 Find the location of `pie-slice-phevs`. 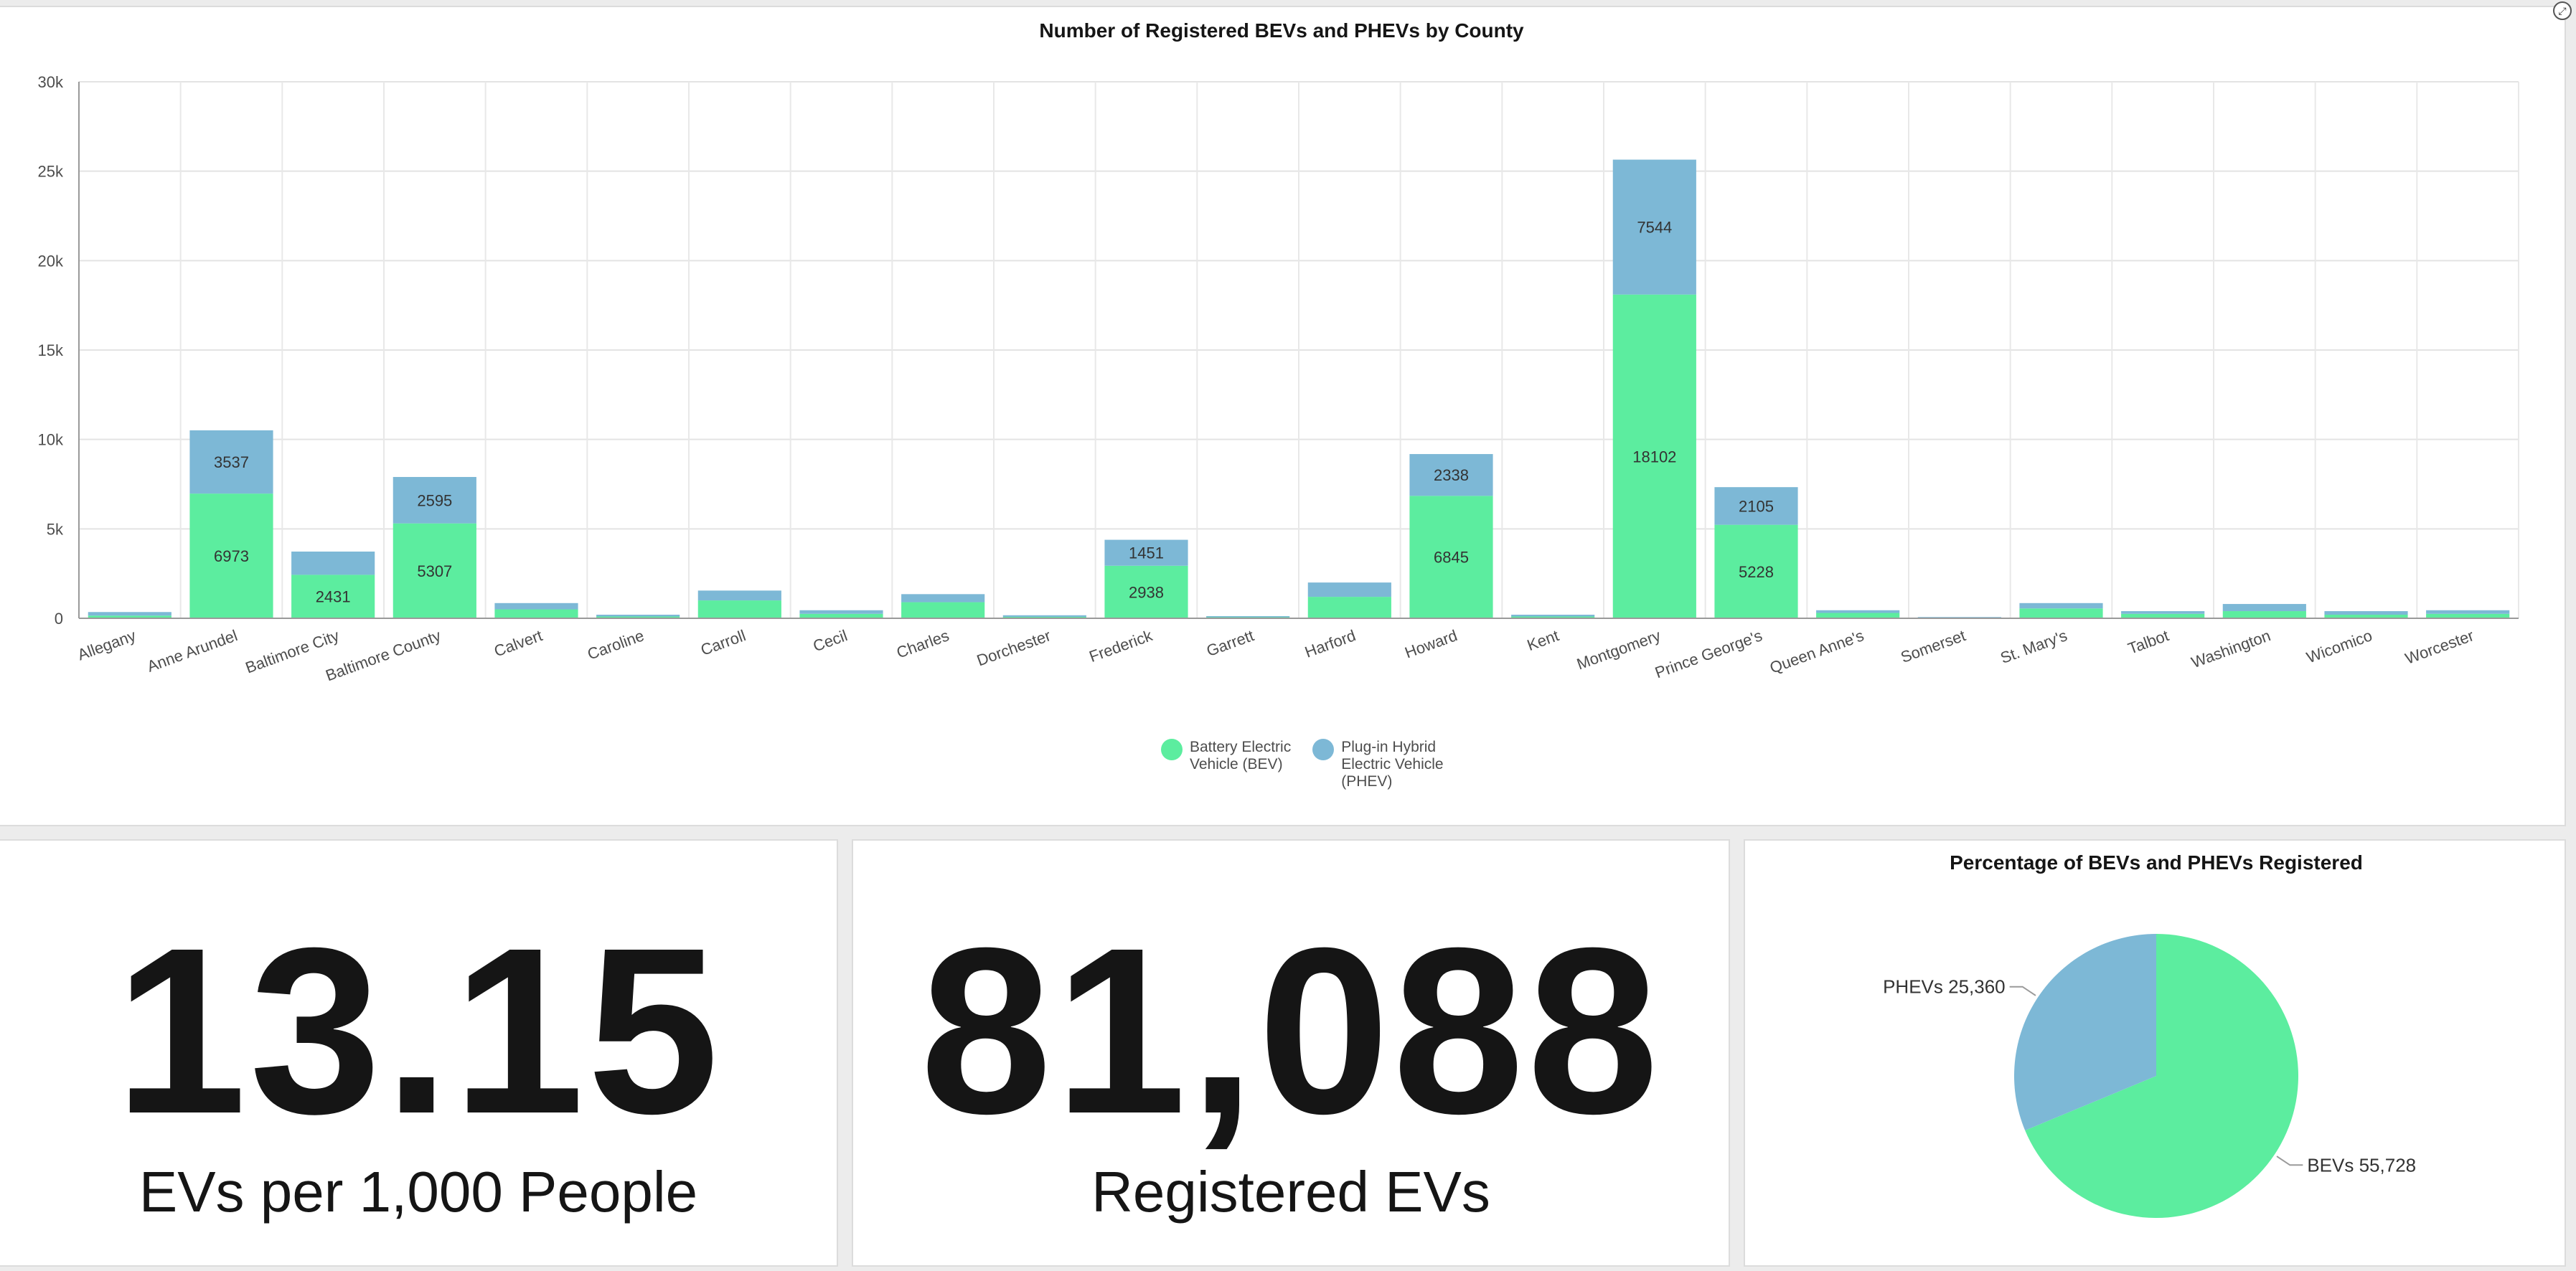

pie-slice-phevs is located at coordinates (2085, 1032).